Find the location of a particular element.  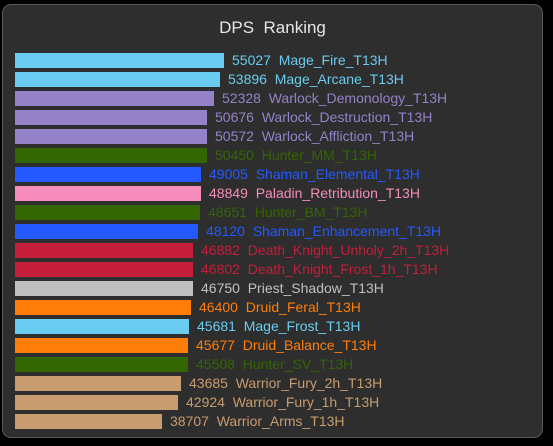

bar-warlock-demonology-t13h is located at coordinates (114, 98).